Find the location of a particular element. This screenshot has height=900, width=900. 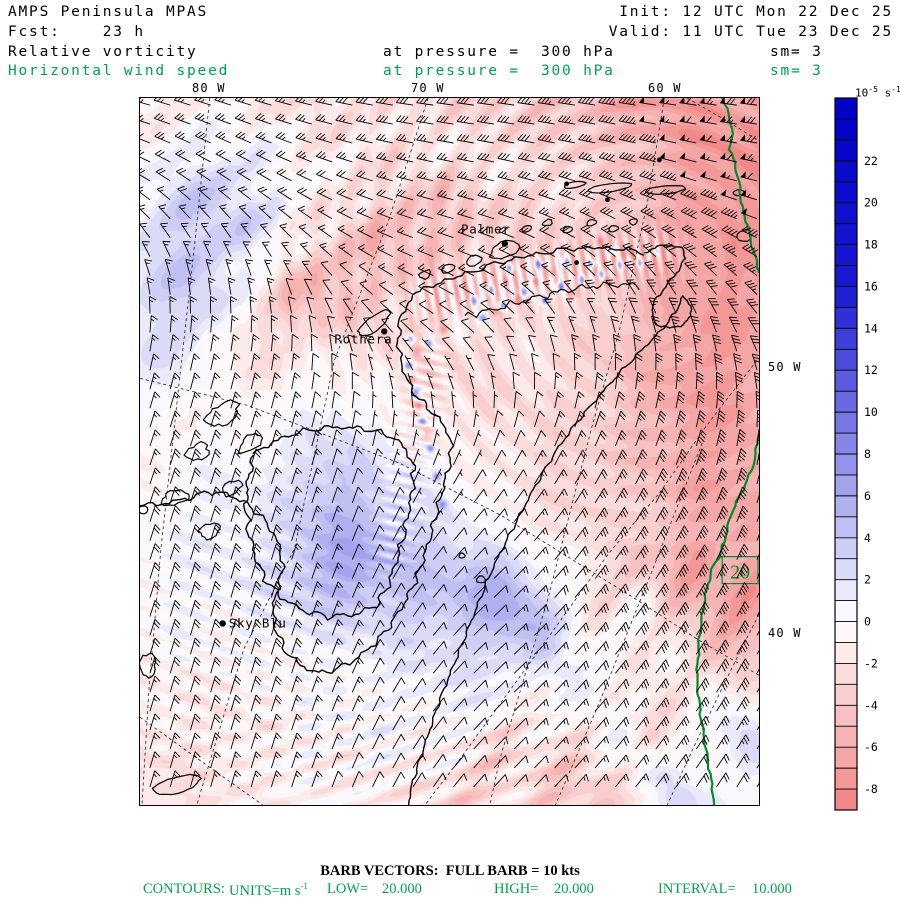

contour-label-box is located at coordinates (740, 570).